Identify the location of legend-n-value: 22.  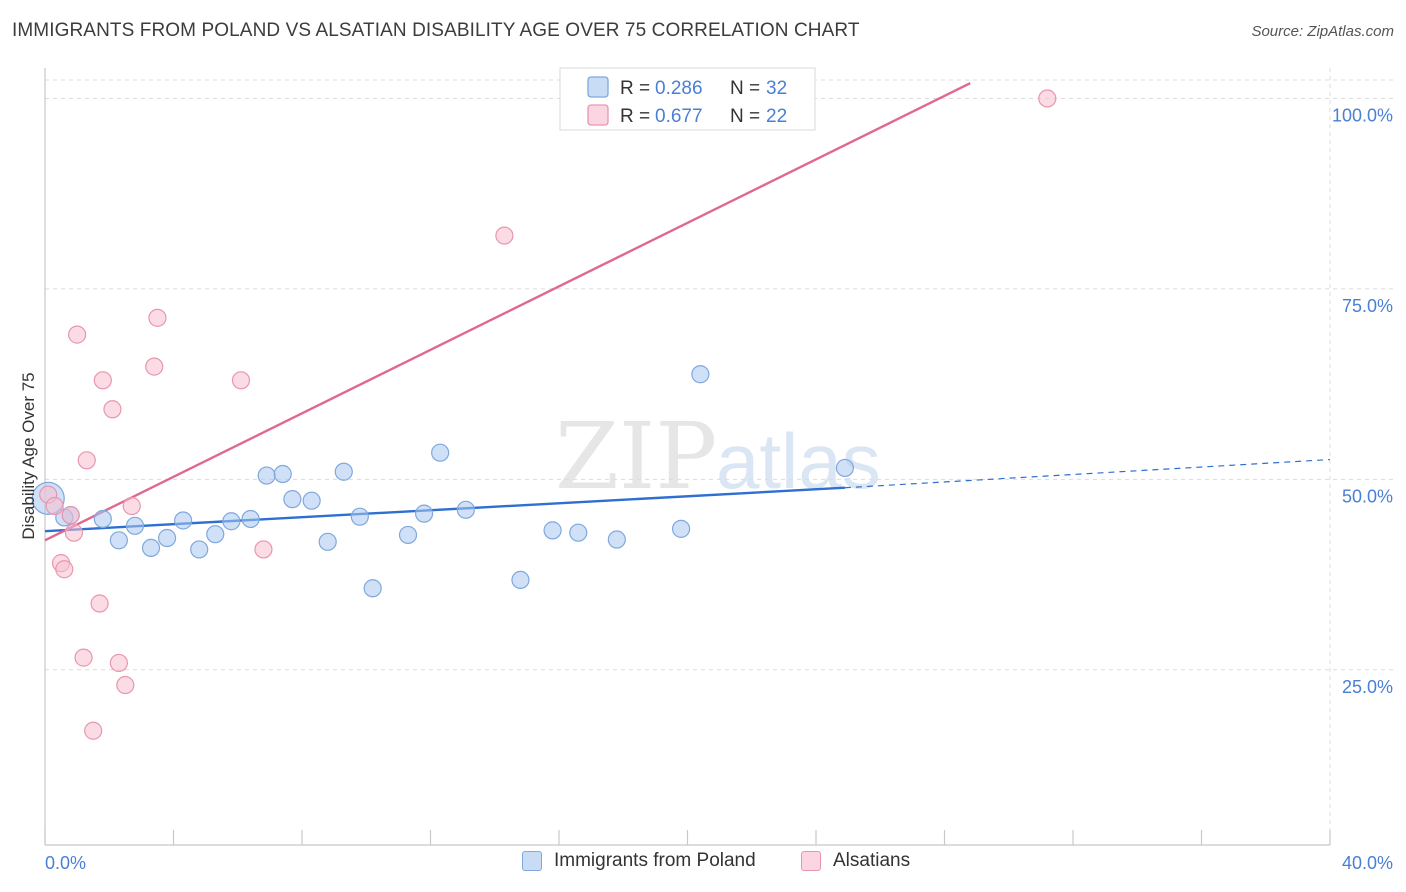
(776, 116).